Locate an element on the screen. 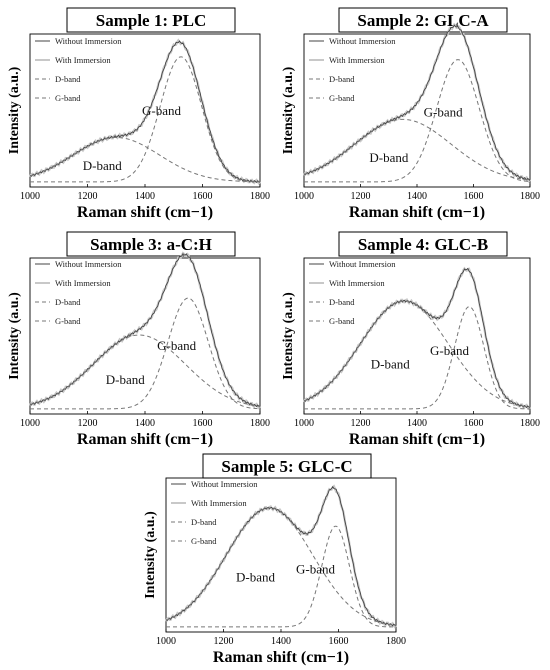 The width and height of the screenshot is (550, 670). chart-title: Sample 1: PLC is located at coordinates (151, 20).